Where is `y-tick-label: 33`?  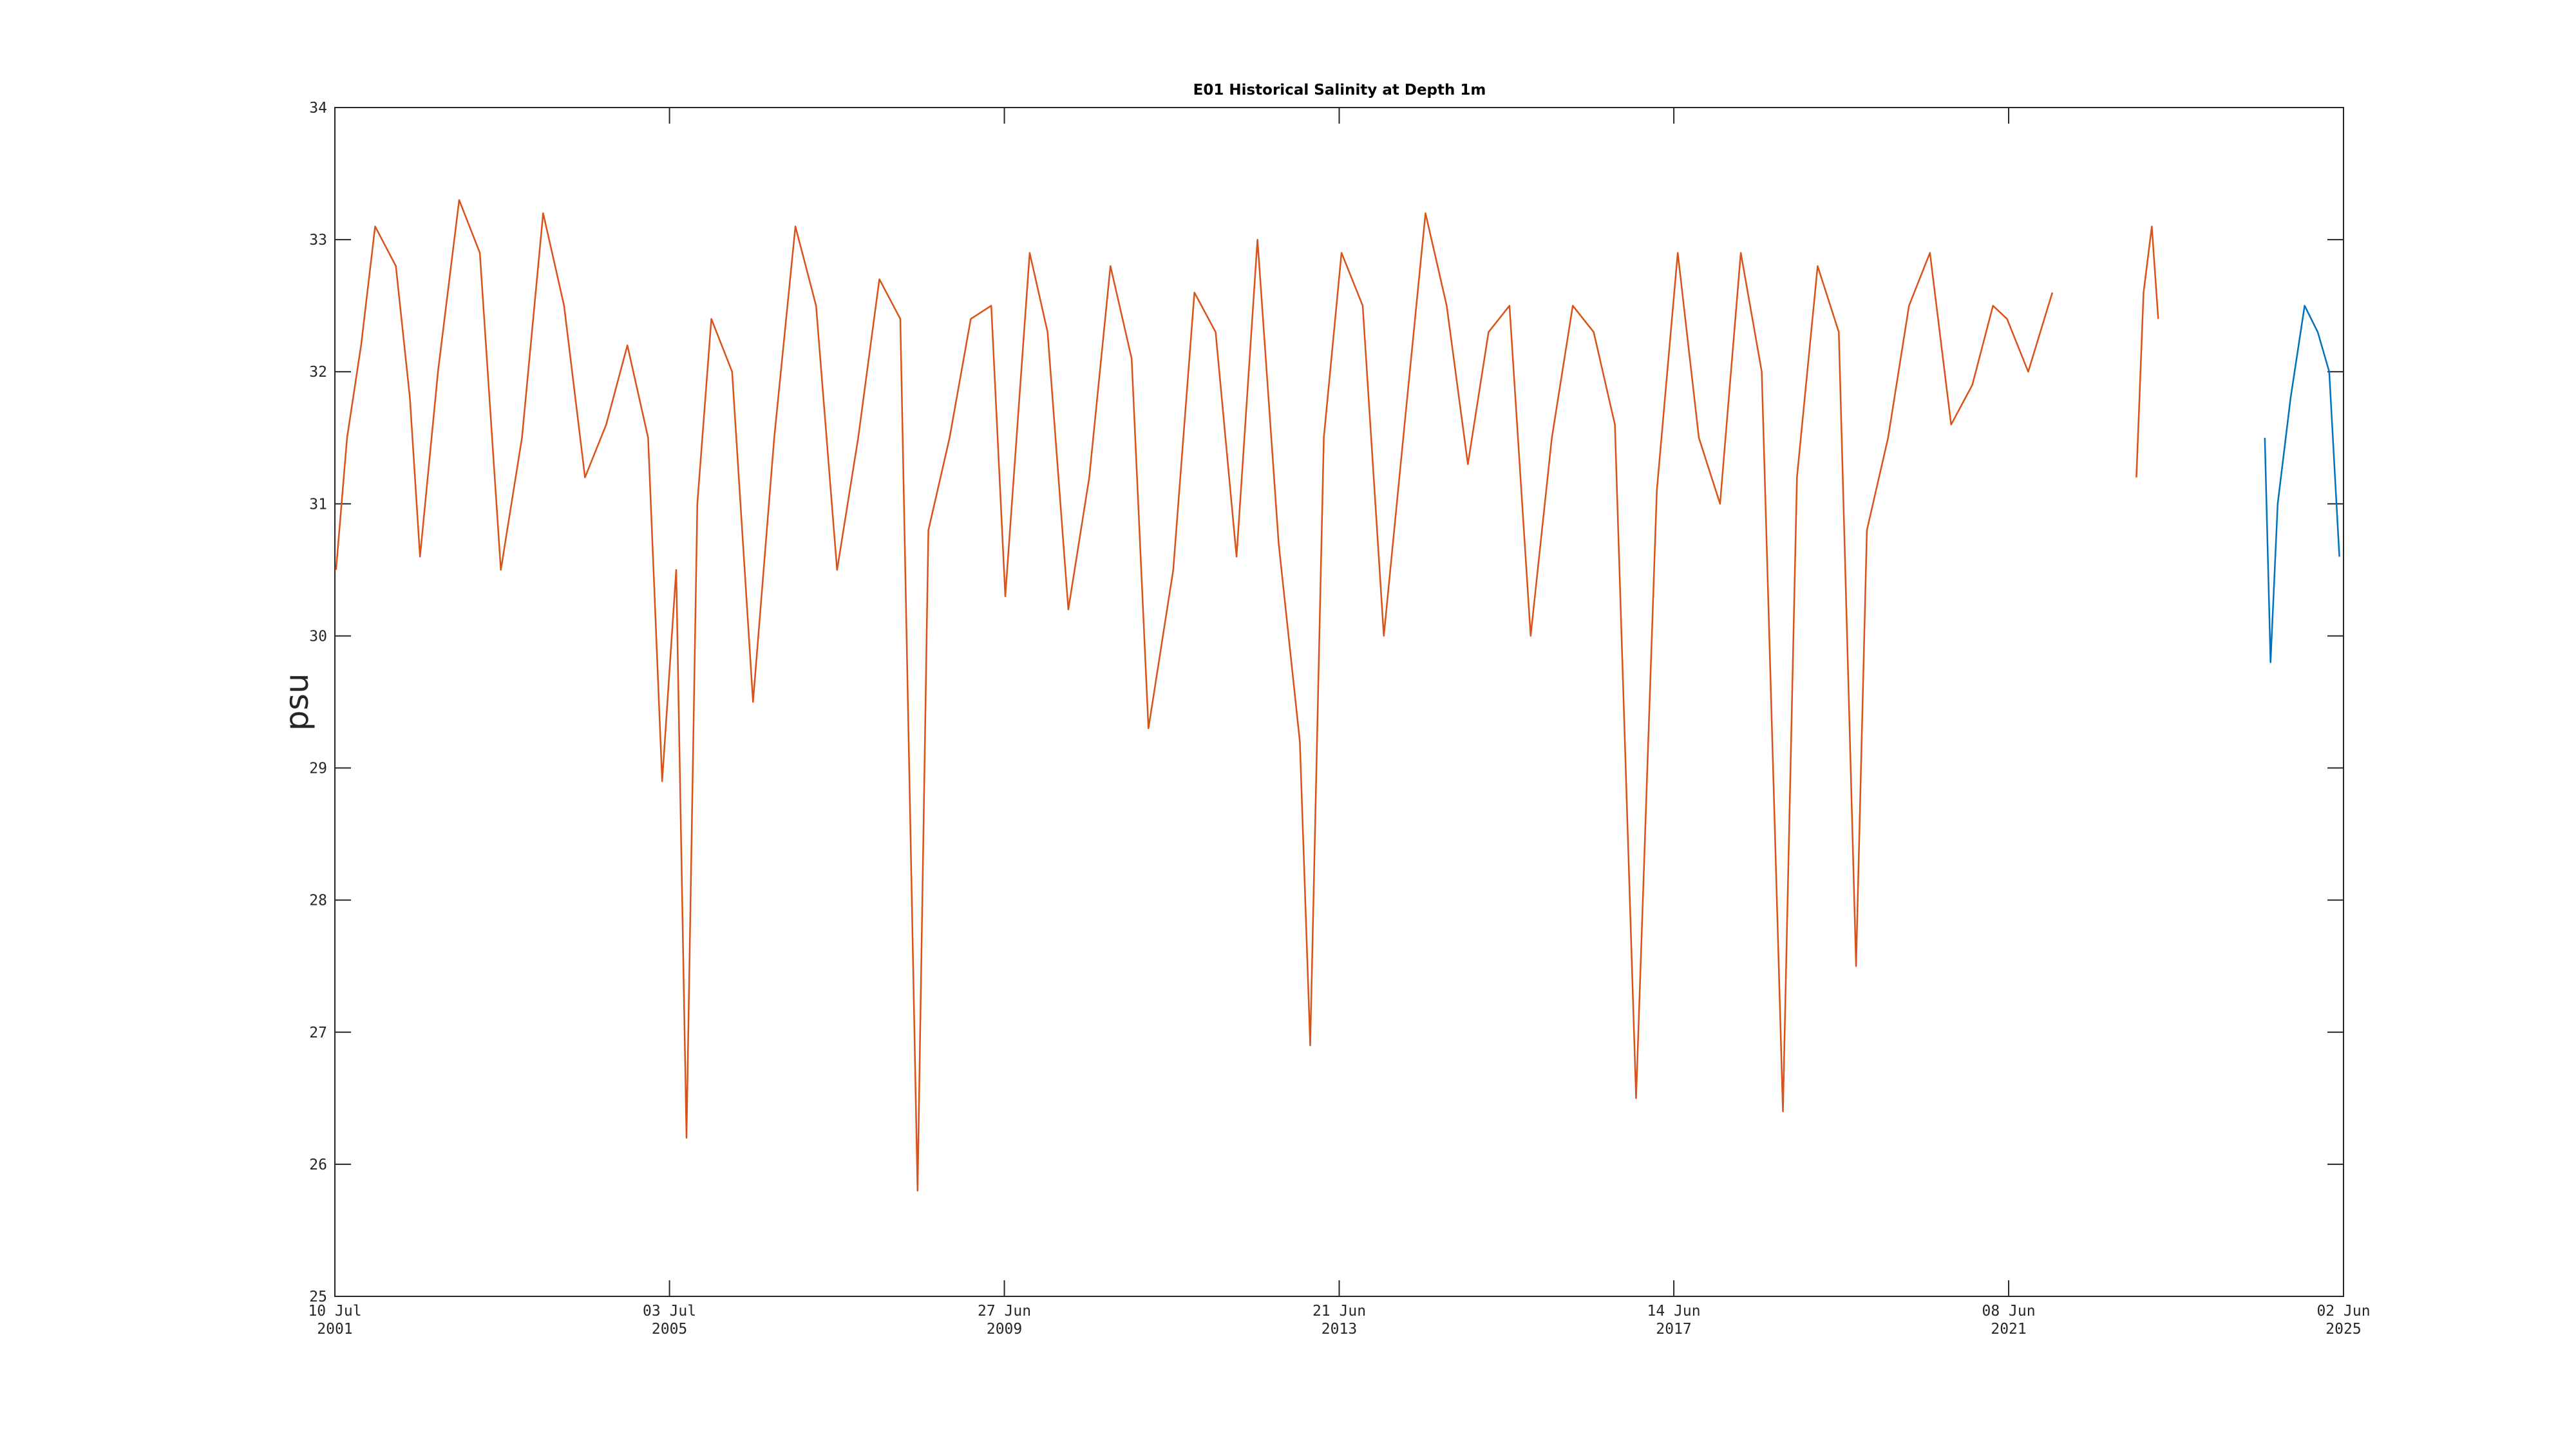 y-tick-label: 33 is located at coordinates (318, 240).